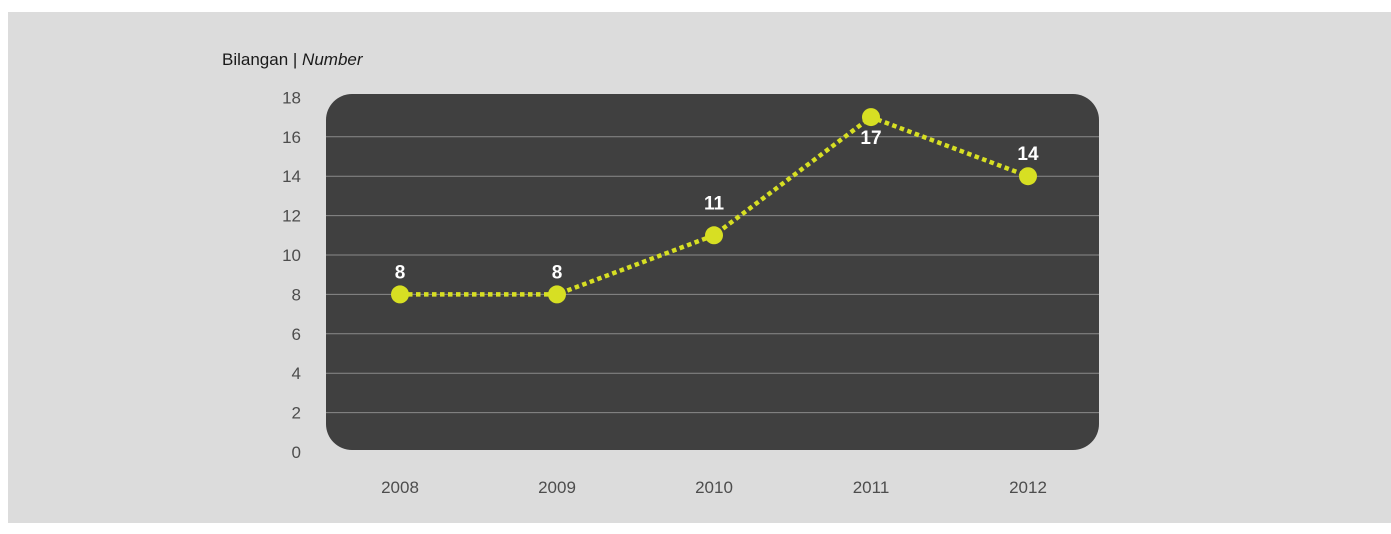  I want to click on x-tick-label: 2012, so click(1028, 487).